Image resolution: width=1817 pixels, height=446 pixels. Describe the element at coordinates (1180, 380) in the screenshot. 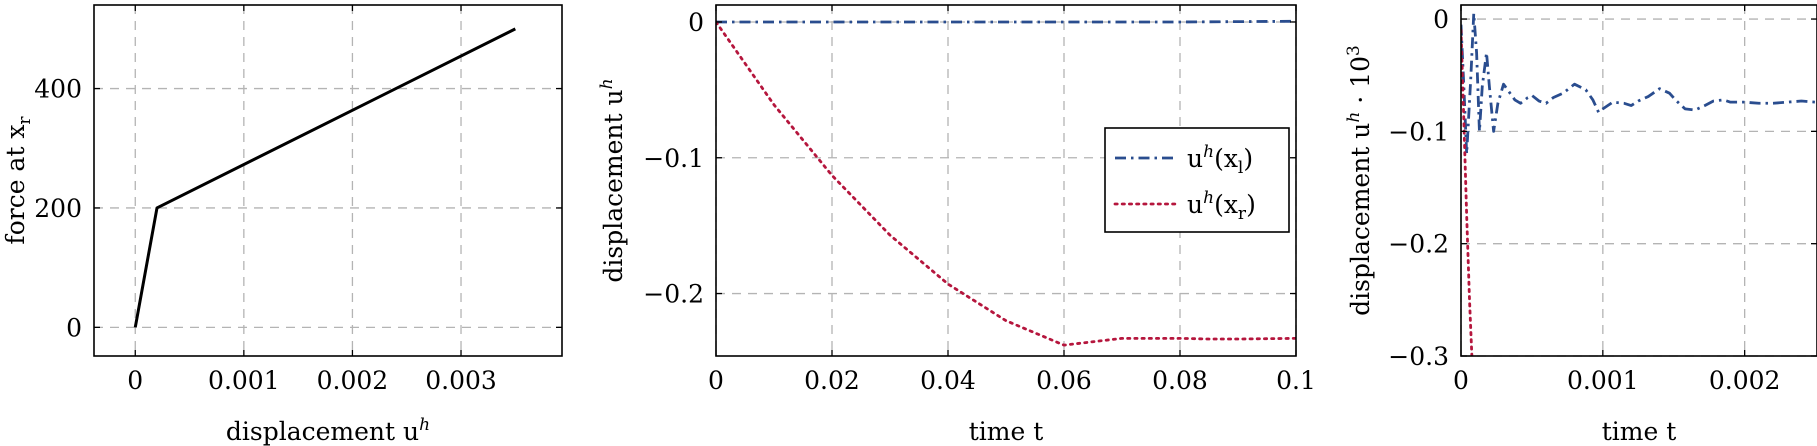

I see `x-tick-label: 0.08` at that location.